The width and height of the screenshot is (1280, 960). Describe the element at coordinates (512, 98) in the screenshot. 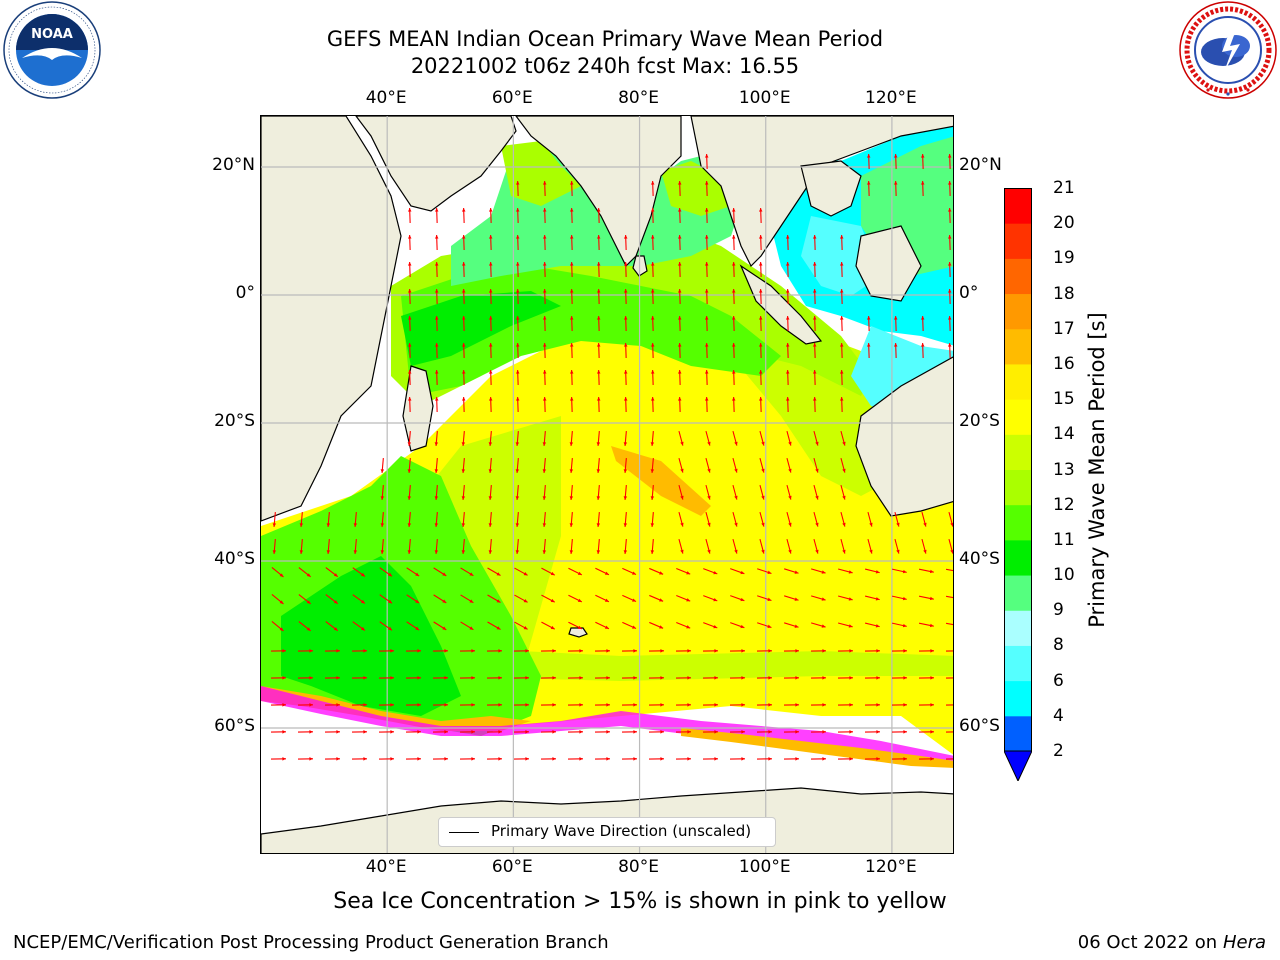

I see `lon-tick-top: 60°E` at that location.